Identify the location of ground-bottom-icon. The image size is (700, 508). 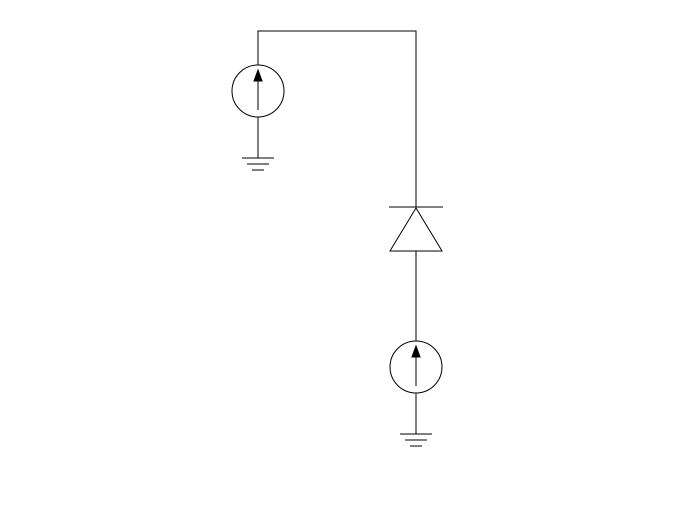
(416, 440).